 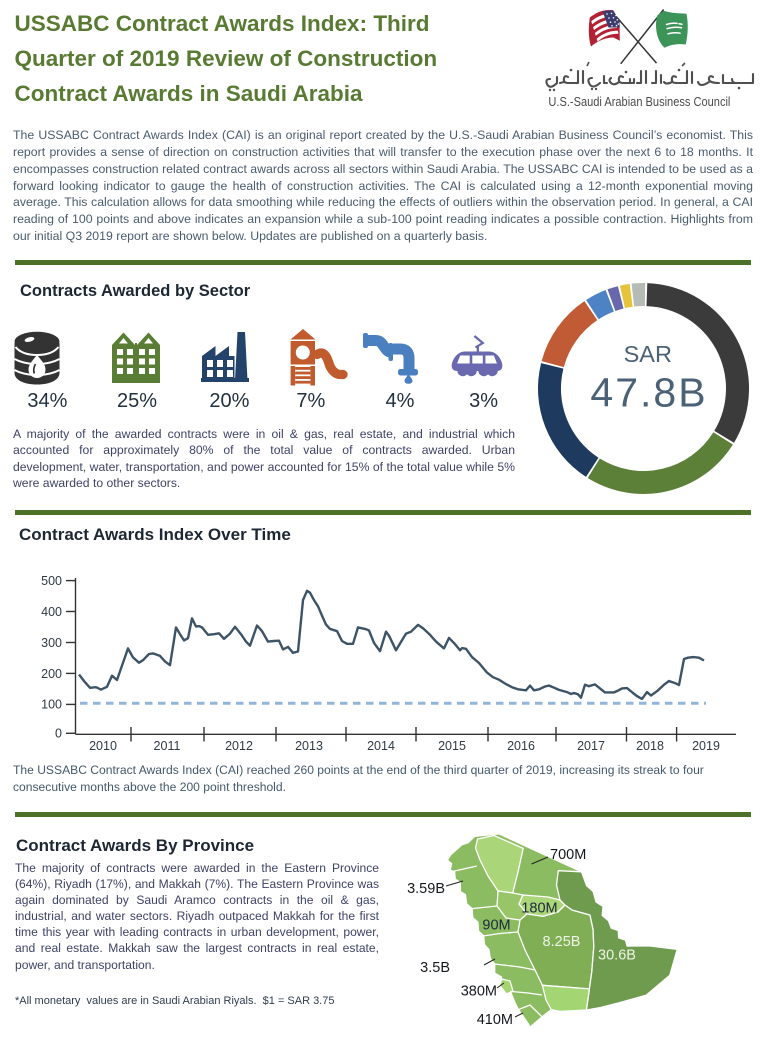 What do you see at coordinates (496, 926) in the screenshot?
I see `svg-text: 90M` at bounding box center [496, 926].